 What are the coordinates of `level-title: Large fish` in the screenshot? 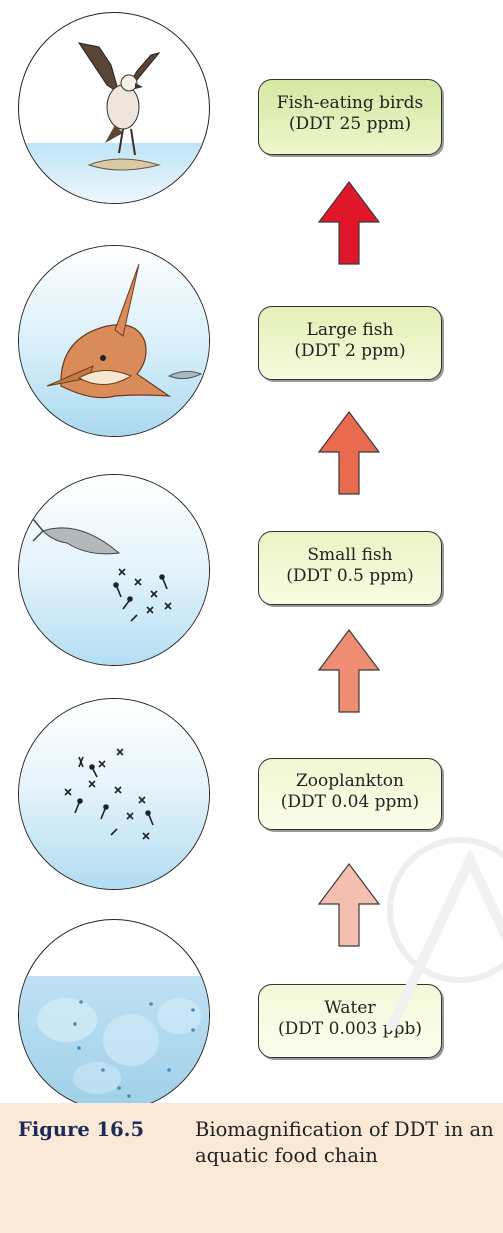 It's located at (350, 330).